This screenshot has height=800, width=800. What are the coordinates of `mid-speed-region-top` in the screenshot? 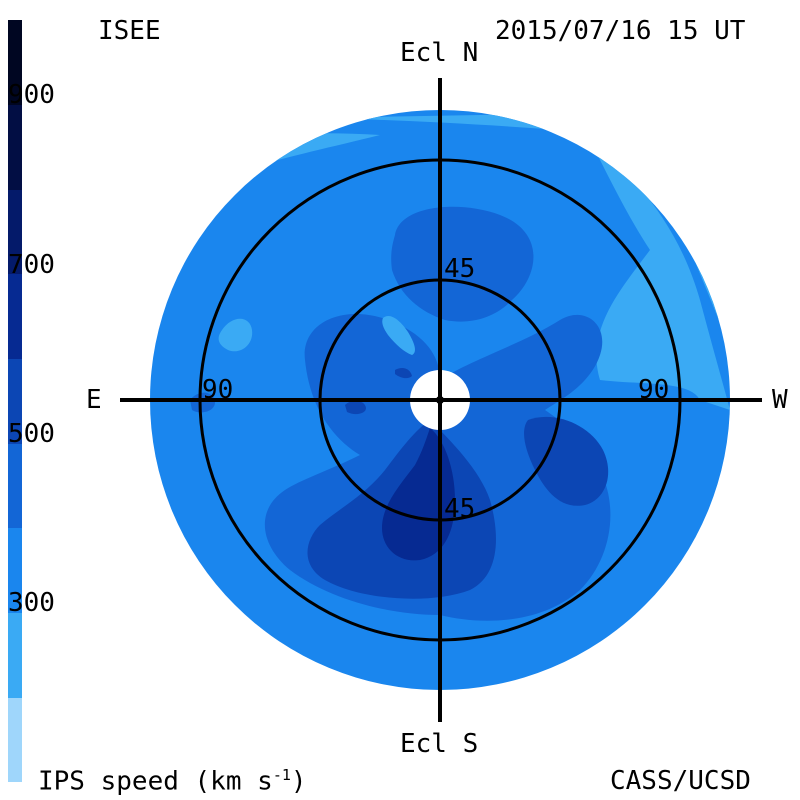 It's located at (462, 264).